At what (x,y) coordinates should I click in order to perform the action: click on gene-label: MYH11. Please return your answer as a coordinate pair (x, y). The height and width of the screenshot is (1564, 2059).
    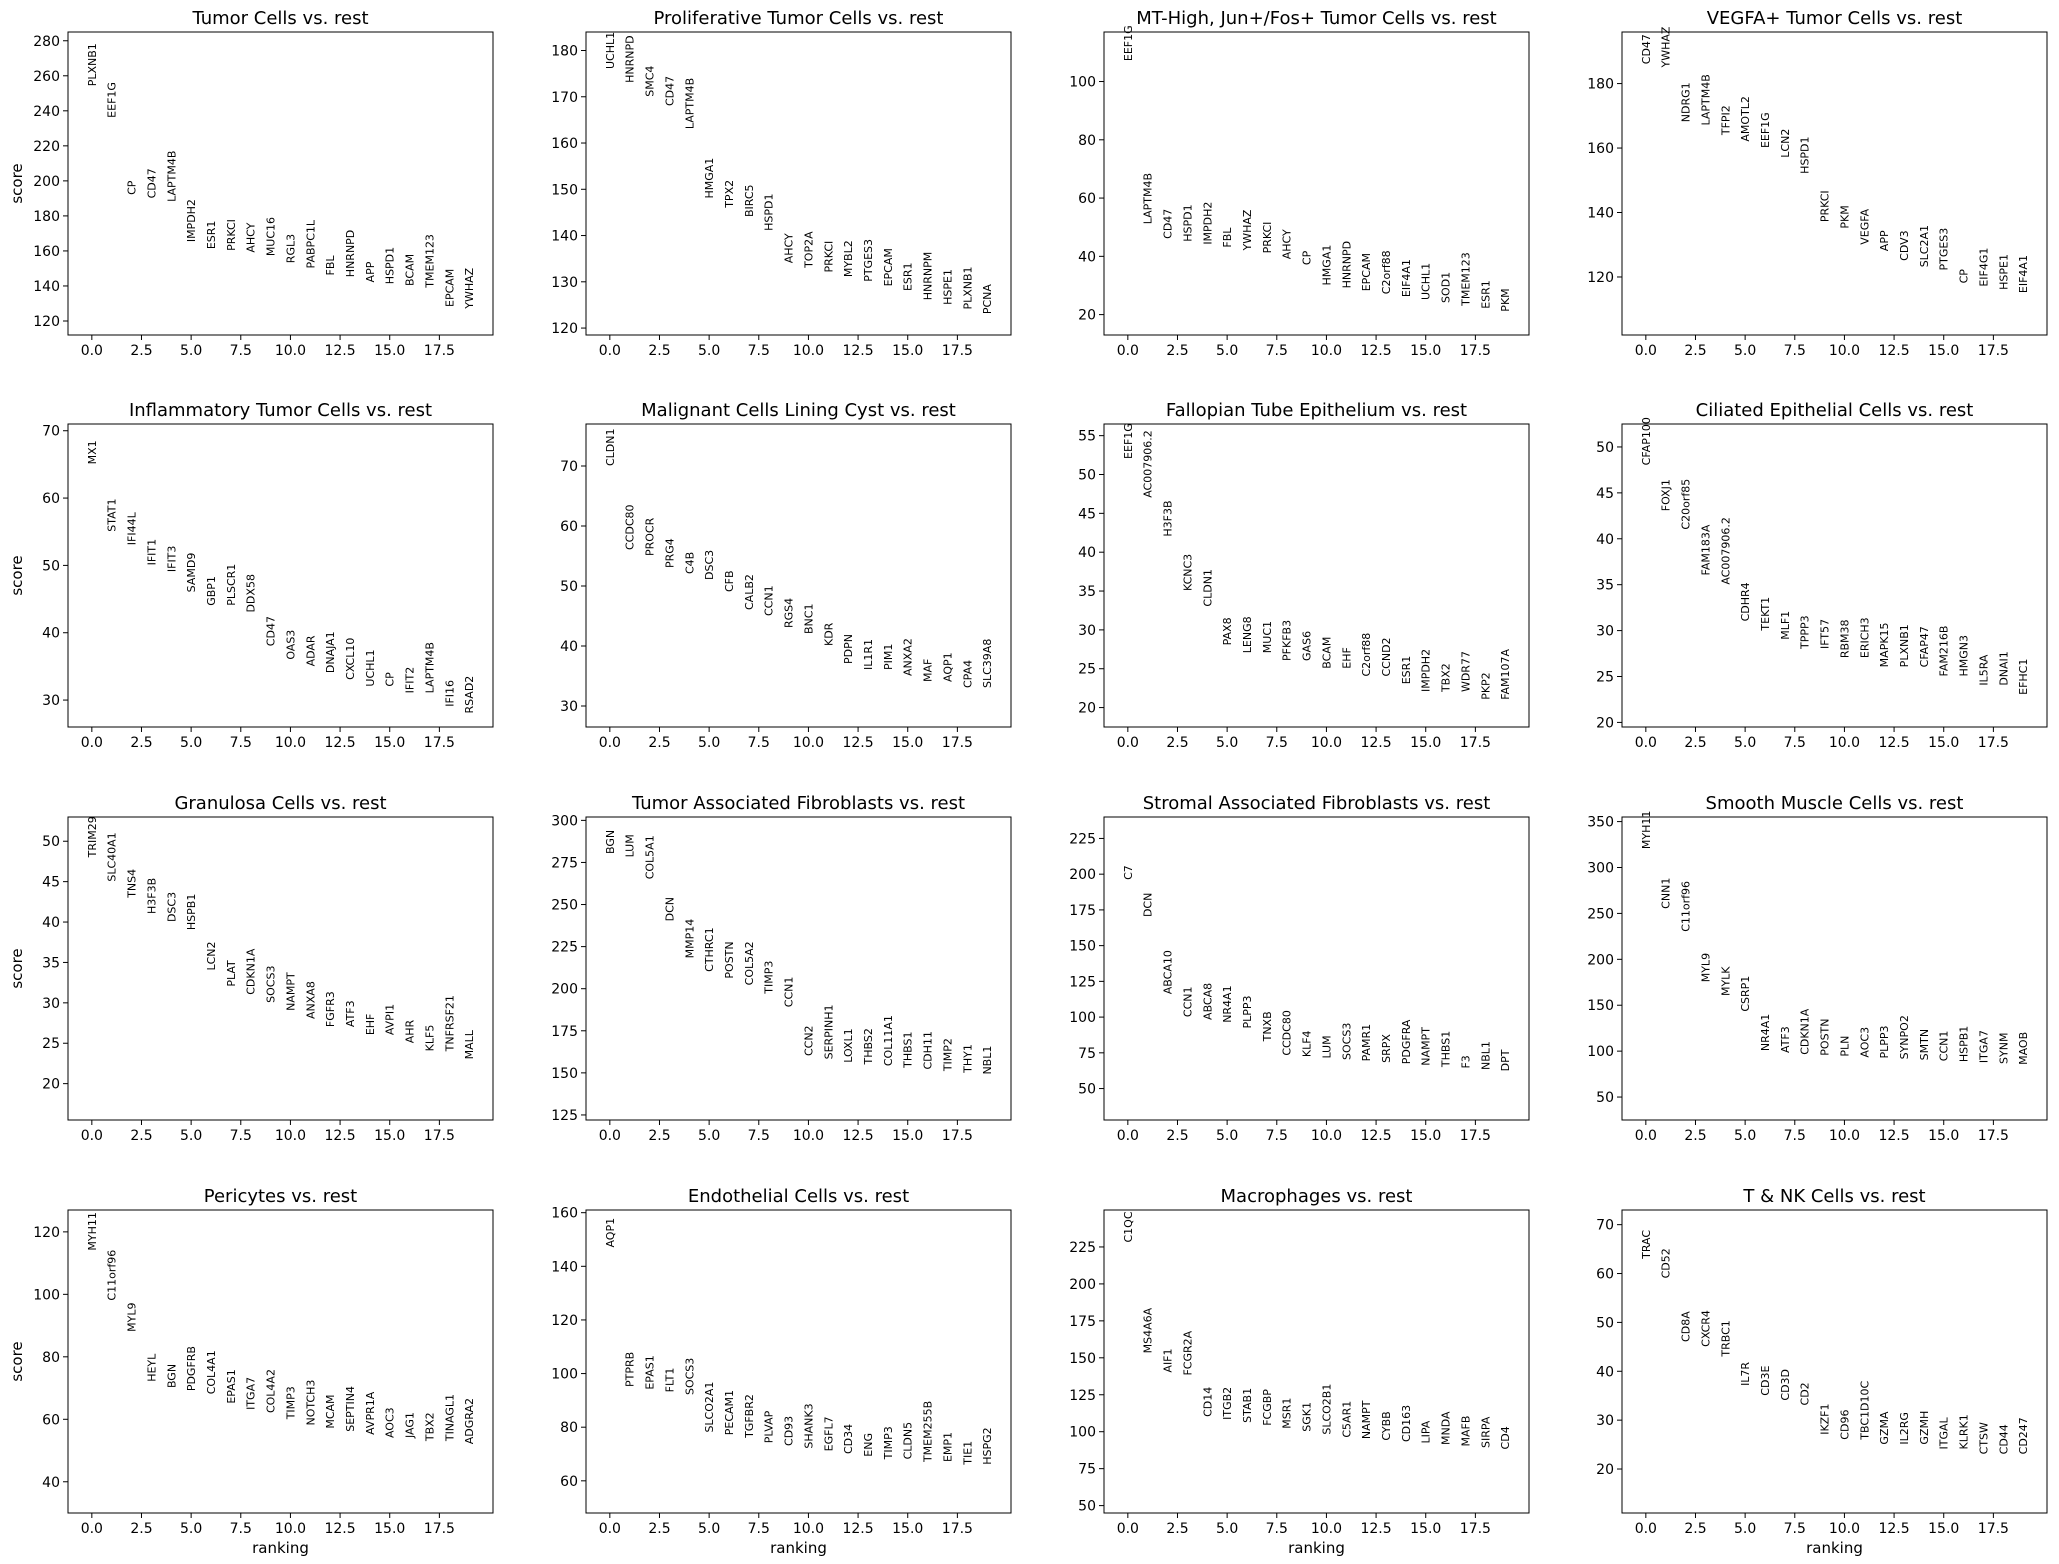
    Looking at the image, I should click on (92, 1231).